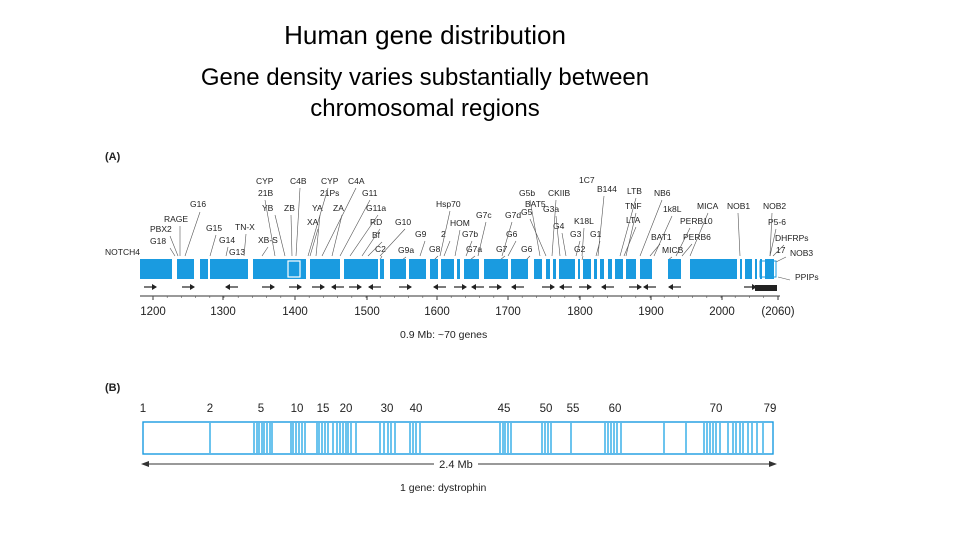  What do you see at coordinates (198, 204) in the screenshot?
I see `gene-label: G16` at bounding box center [198, 204].